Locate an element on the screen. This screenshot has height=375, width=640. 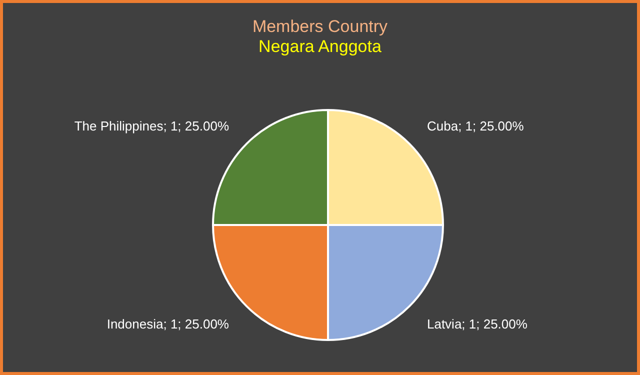
chart-subtitle: Negara Anggota is located at coordinates (320, 47).